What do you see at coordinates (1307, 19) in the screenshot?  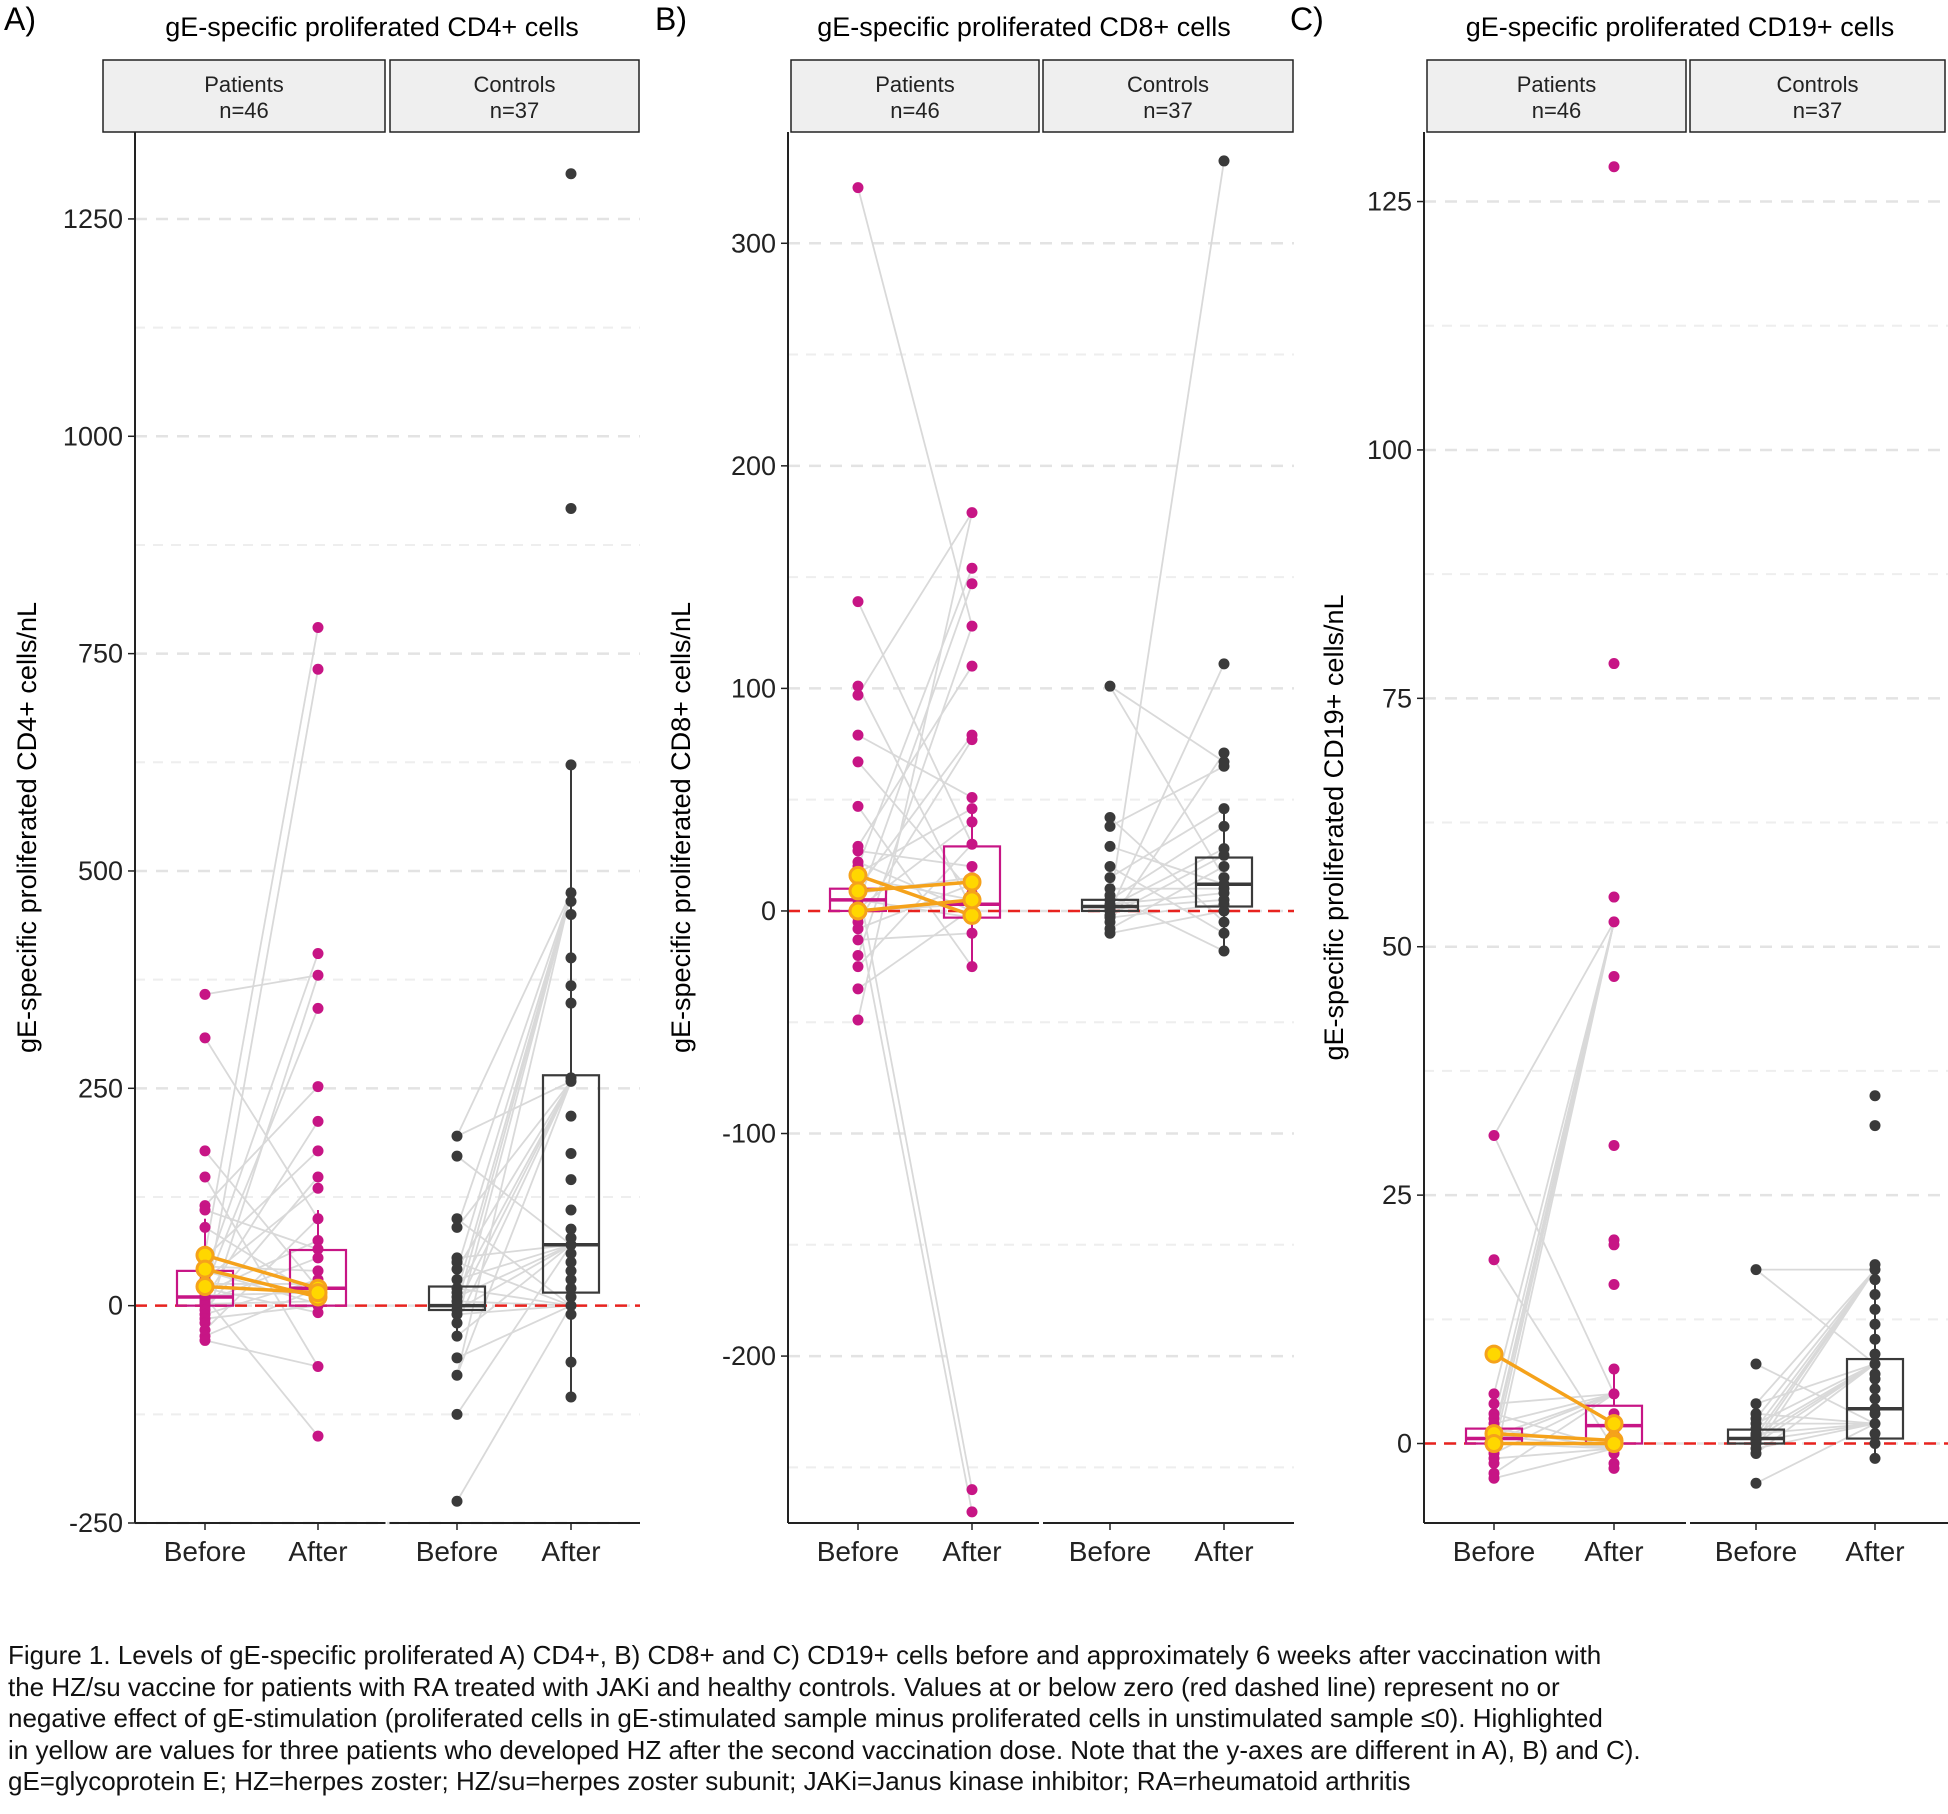 I see `panel-letter: C)` at bounding box center [1307, 19].